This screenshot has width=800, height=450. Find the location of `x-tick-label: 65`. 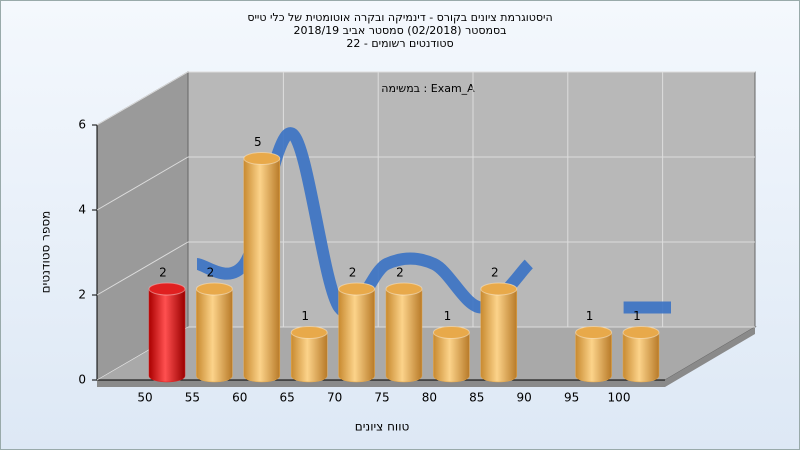

x-tick-label: 65 is located at coordinates (287, 398).